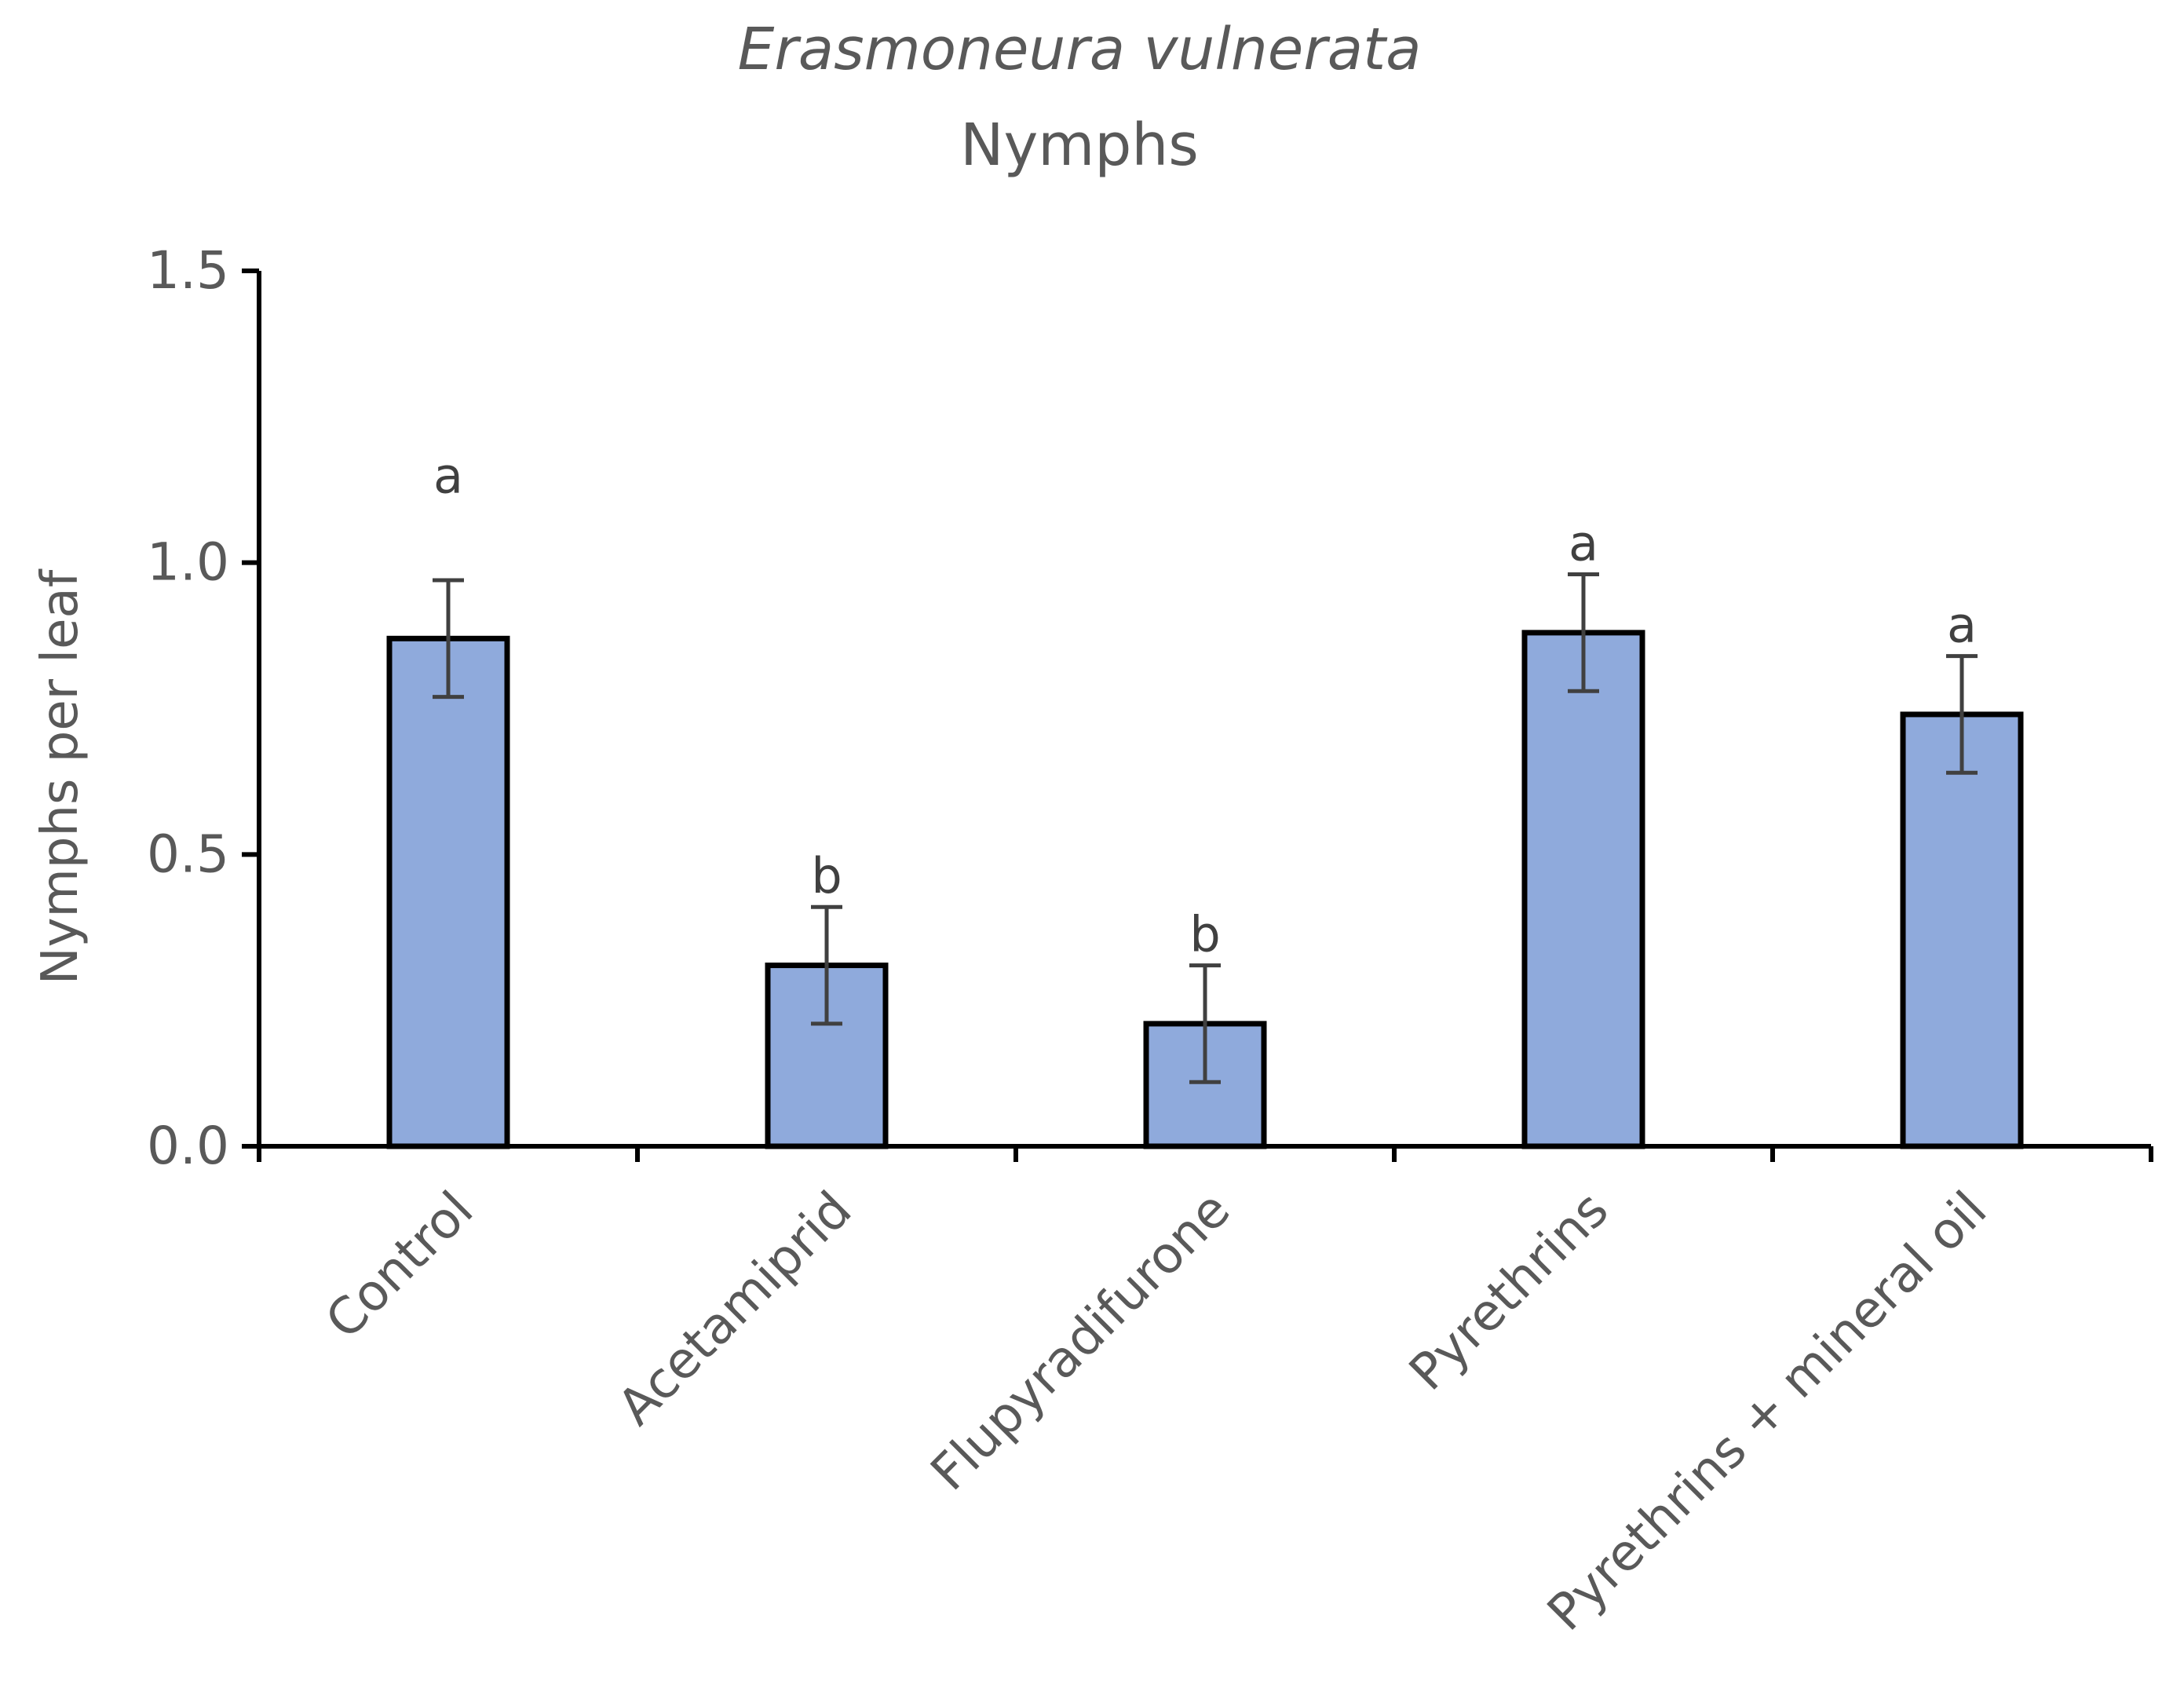 Image resolution: width=2184 pixels, height=1688 pixels. Describe the element at coordinates (1079, 145) in the screenshot. I see `chart-subtitle: Nymphs` at that location.